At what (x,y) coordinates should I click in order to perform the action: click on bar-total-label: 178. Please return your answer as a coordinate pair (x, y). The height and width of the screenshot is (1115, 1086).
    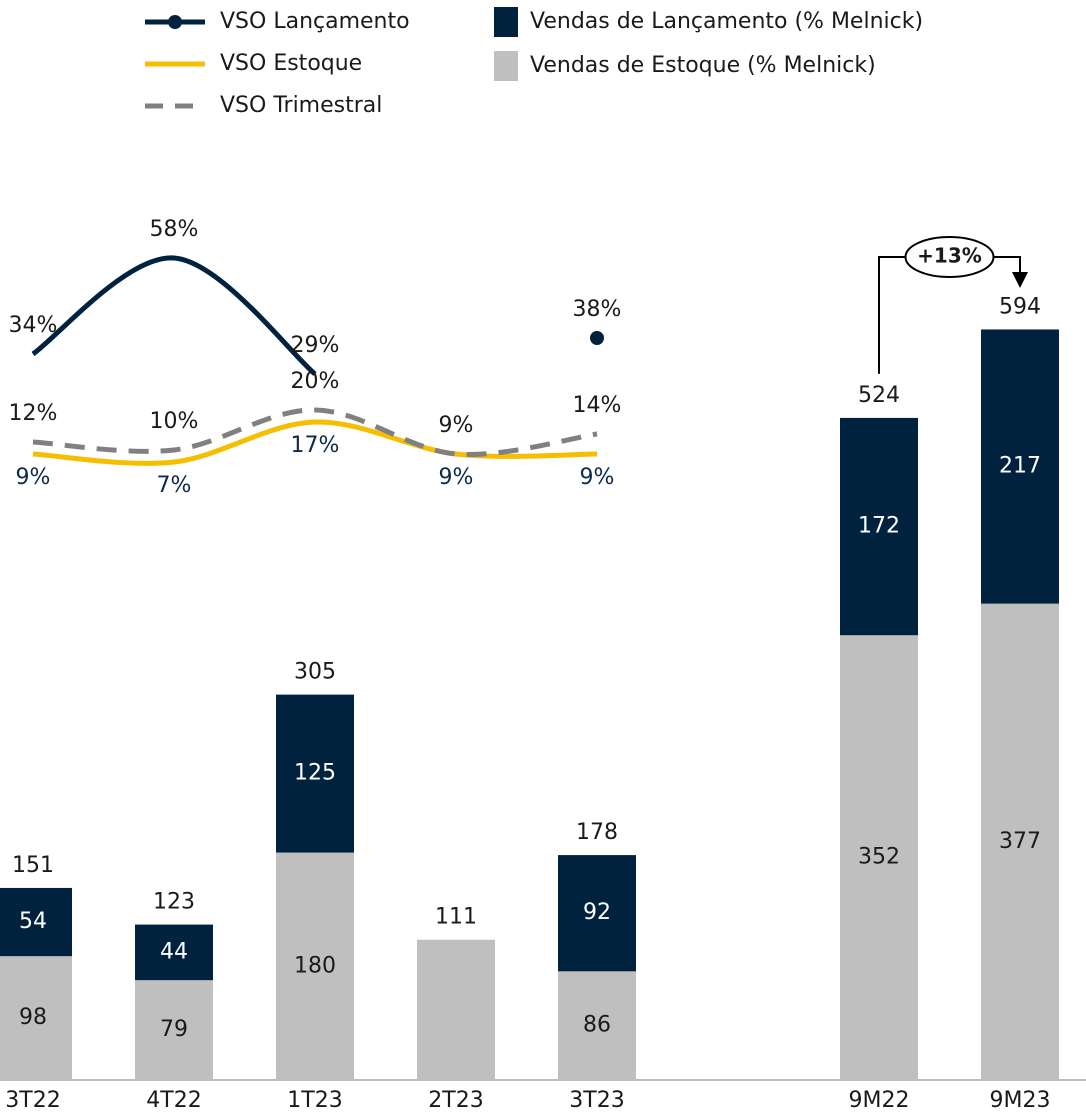
    Looking at the image, I should click on (597, 832).